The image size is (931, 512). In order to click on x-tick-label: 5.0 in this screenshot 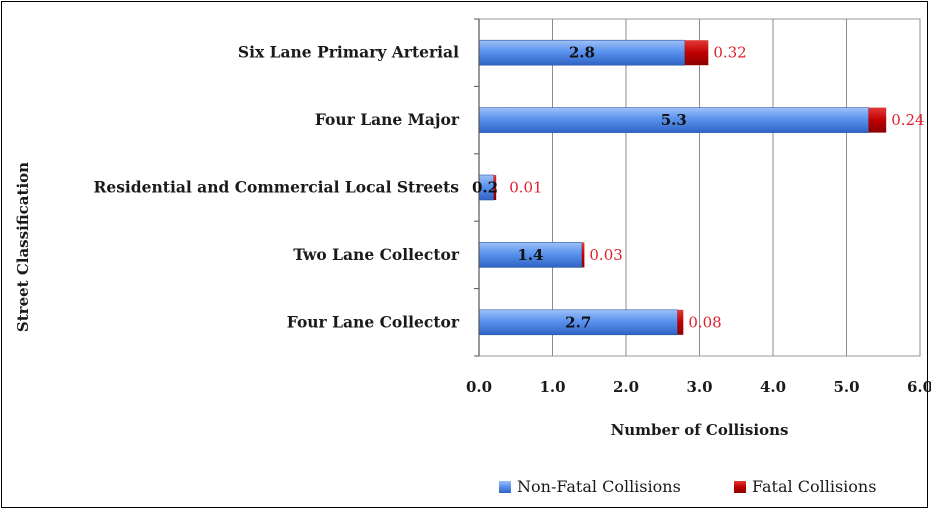, I will do `click(846, 387)`.